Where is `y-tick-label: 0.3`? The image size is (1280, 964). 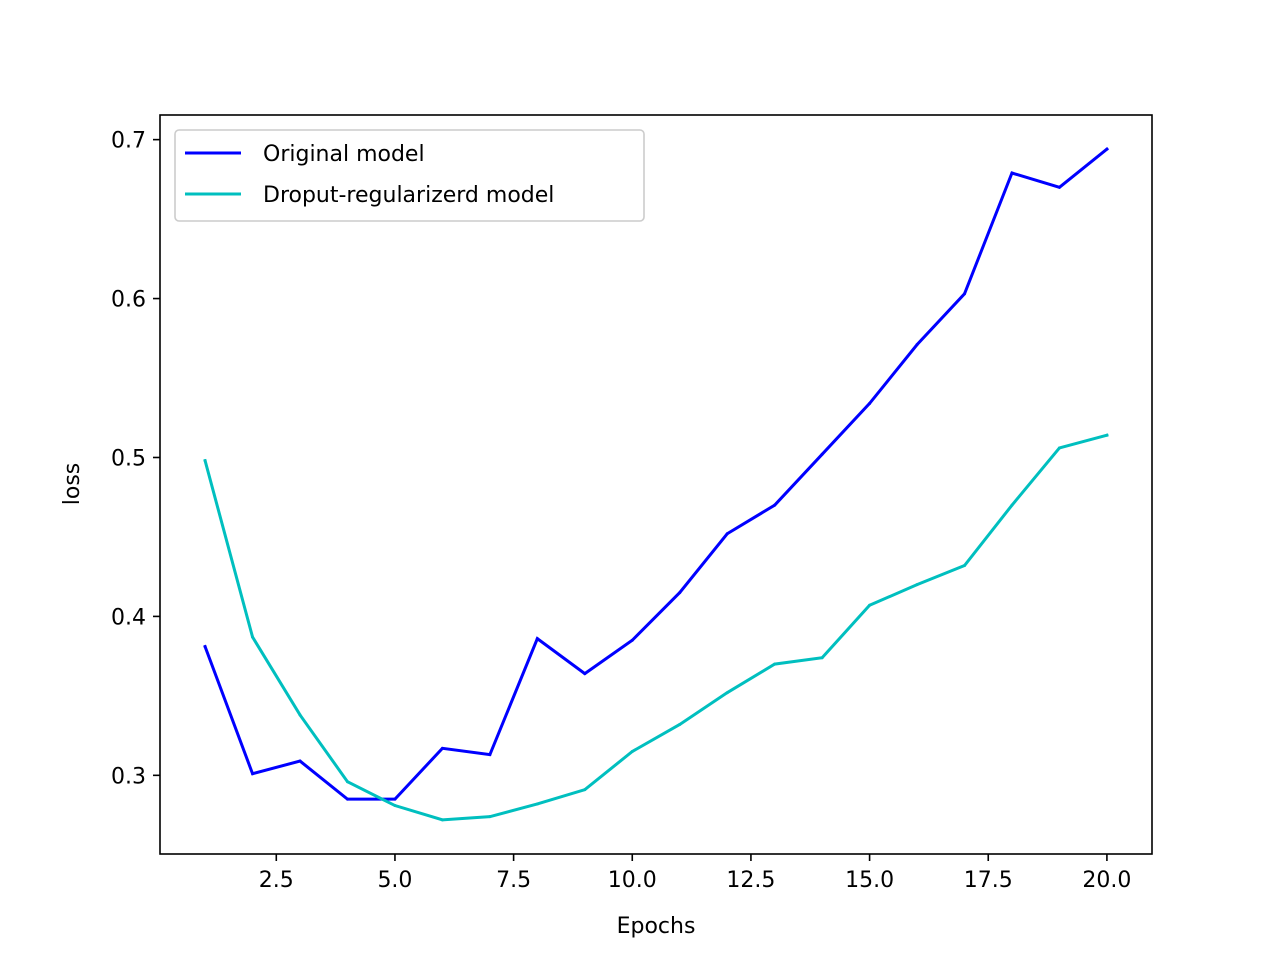
y-tick-label: 0.3 is located at coordinates (128, 776).